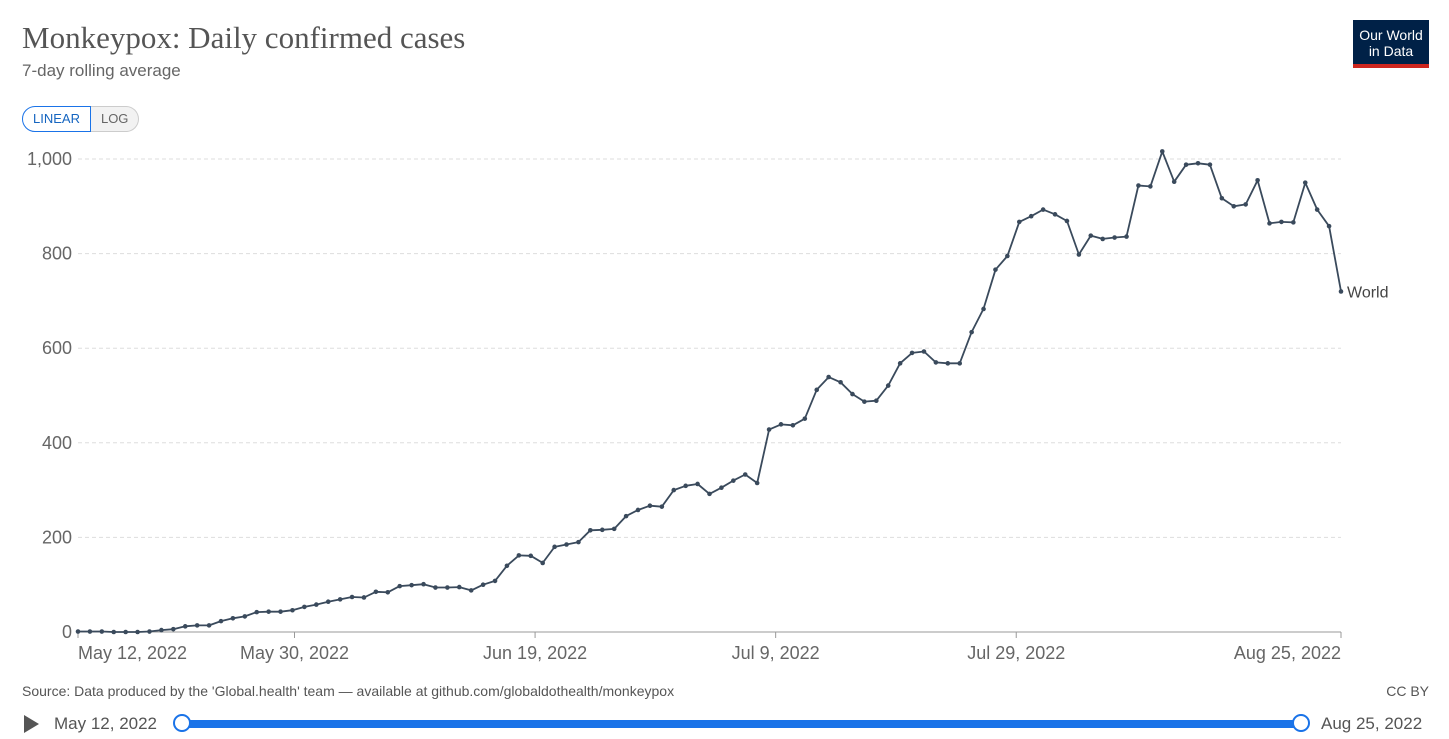  I want to click on timeline-start-handle, so click(182, 723).